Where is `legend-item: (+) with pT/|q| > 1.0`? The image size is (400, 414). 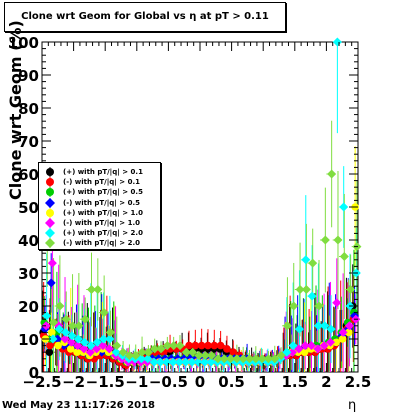 legend-item: (+) with pT/|q| > 1.0 is located at coordinates (99, 212).